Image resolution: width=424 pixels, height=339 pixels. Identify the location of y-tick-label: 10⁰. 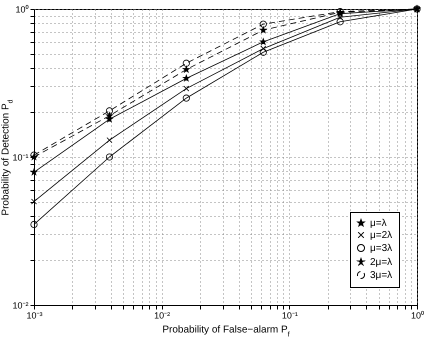
(21, 9).